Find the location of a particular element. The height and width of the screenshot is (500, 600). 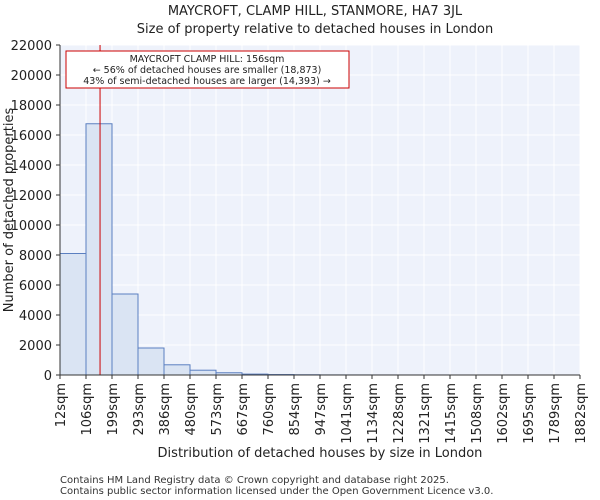

chart-title: MAYCROFT, CLAMP HILL, STANMORE, HA7 3JL is located at coordinates (315, 11).